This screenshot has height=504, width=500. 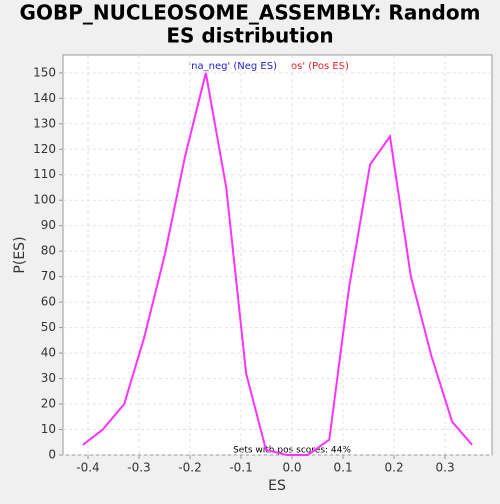 I want to click on y-tick-label: 90, so click(x=48, y=225).